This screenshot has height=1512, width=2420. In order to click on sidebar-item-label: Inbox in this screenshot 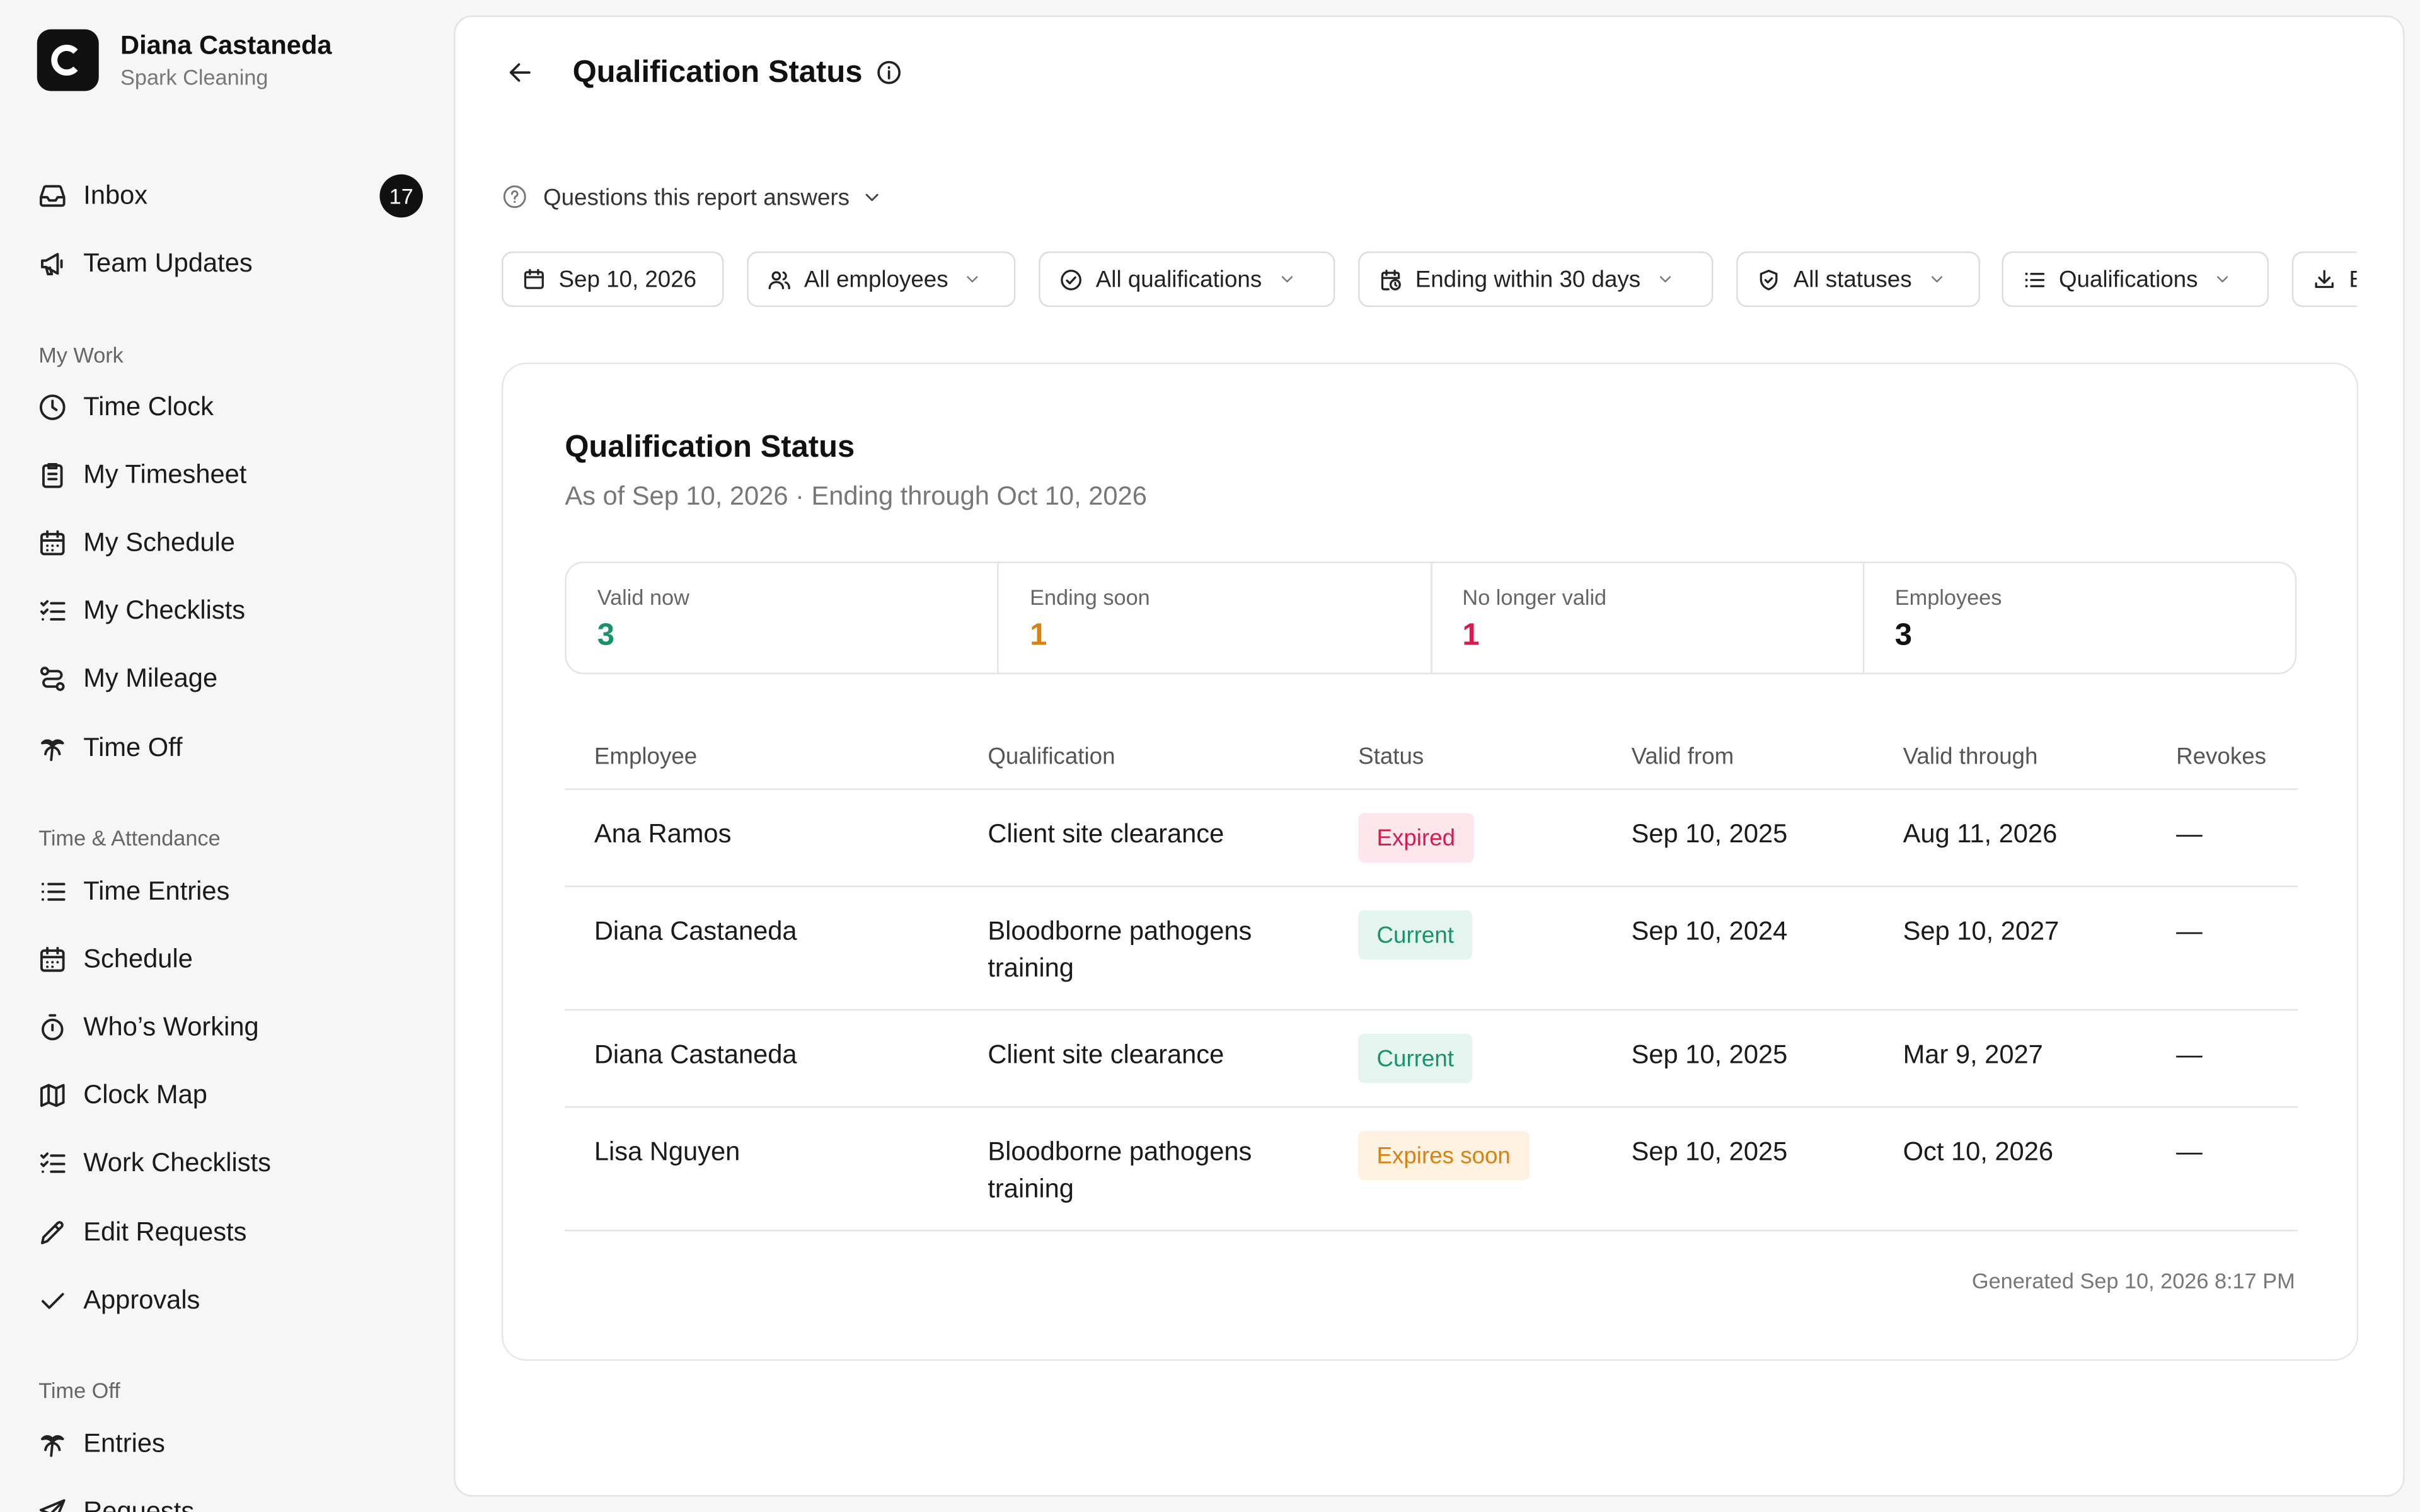, I will do `click(116, 195)`.